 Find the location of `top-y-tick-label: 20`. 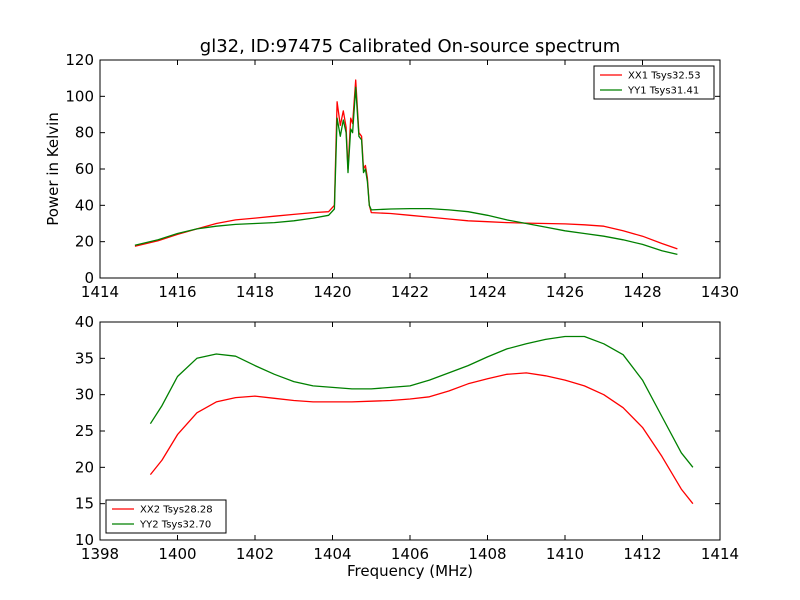

top-y-tick-label: 20 is located at coordinates (84, 242).